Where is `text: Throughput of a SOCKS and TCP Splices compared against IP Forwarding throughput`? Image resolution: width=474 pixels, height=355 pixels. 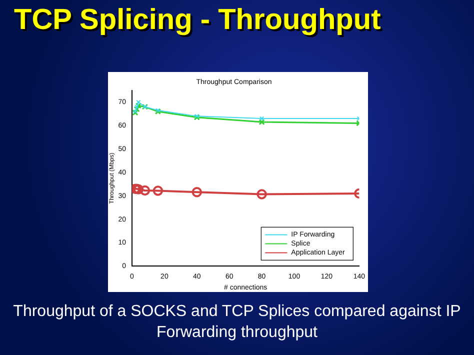 text: Throughput of a SOCKS and TCP Splices compared against IP Forwarding throughput is located at coordinates (237, 322).